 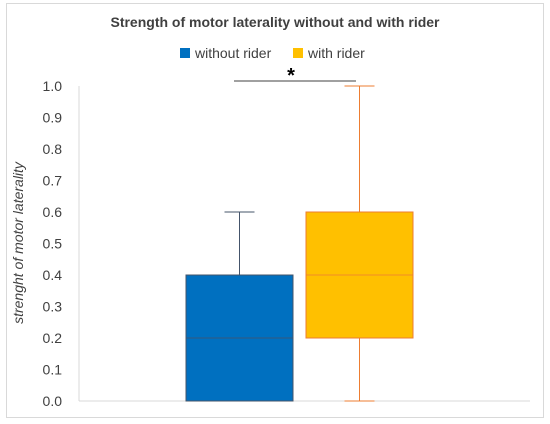 What do you see at coordinates (233, 53) in the screenshot?
I see `legend-label: without rider` at bounding box center [233, 53].